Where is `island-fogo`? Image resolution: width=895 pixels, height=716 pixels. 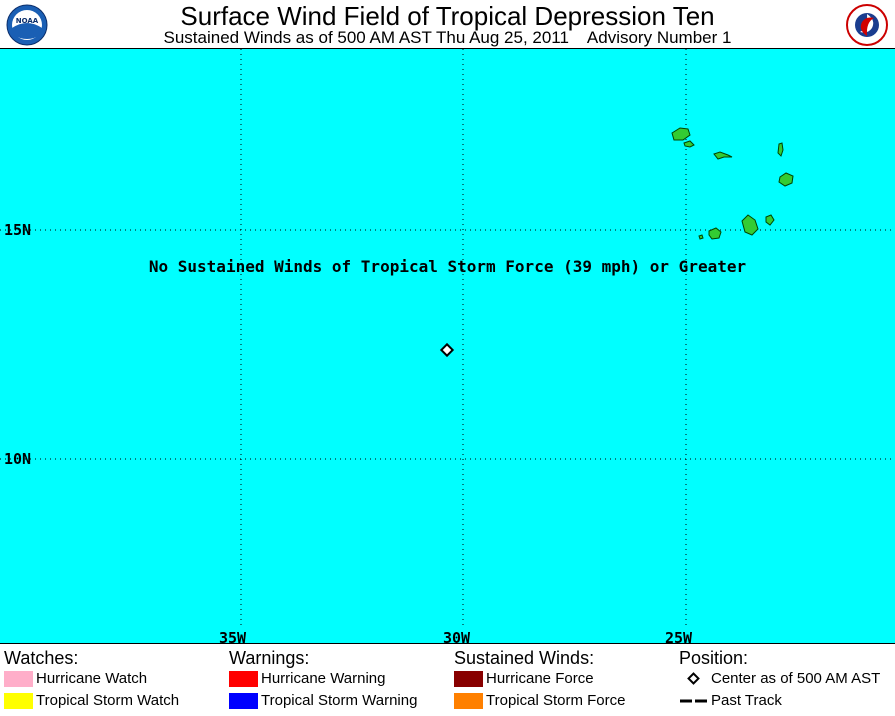
island-fogo is located at coordinates (715, 233).